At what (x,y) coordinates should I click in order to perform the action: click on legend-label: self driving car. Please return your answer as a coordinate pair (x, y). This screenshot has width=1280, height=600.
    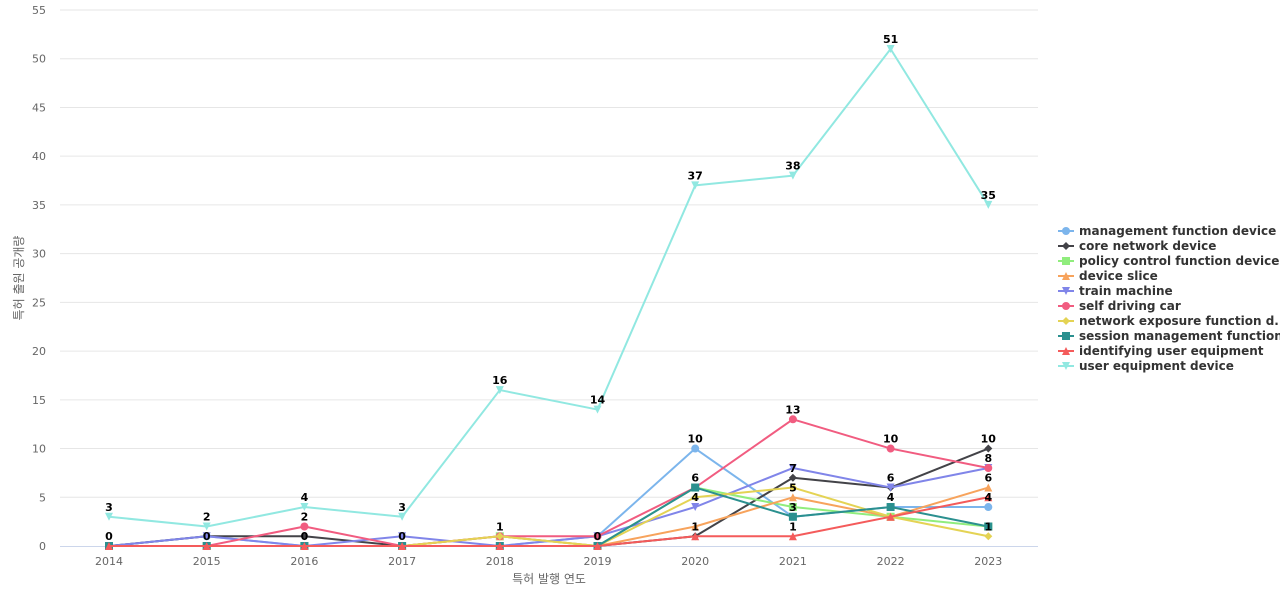
    Looking at the image, I should click on (1130, 306).